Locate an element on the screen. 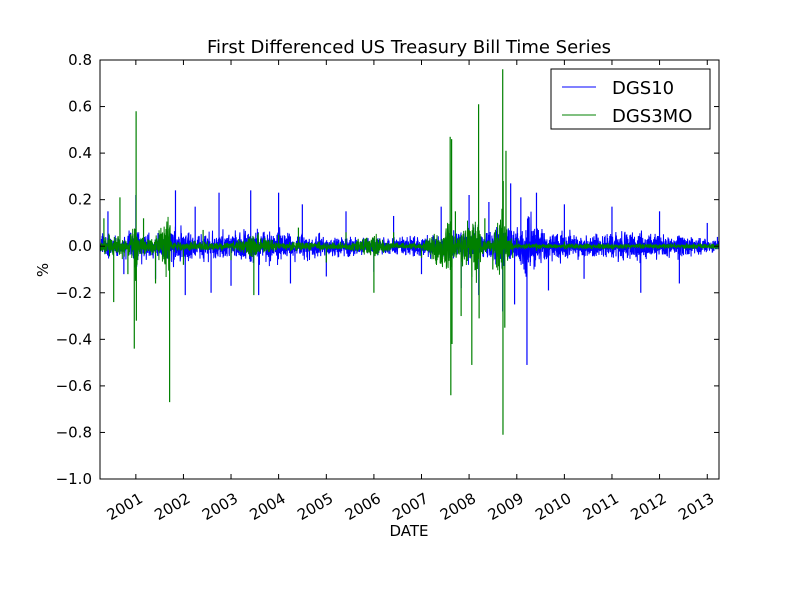 The image size is (800, 600). y-tick-label: −1.0 is located at coordinates (74, 479).